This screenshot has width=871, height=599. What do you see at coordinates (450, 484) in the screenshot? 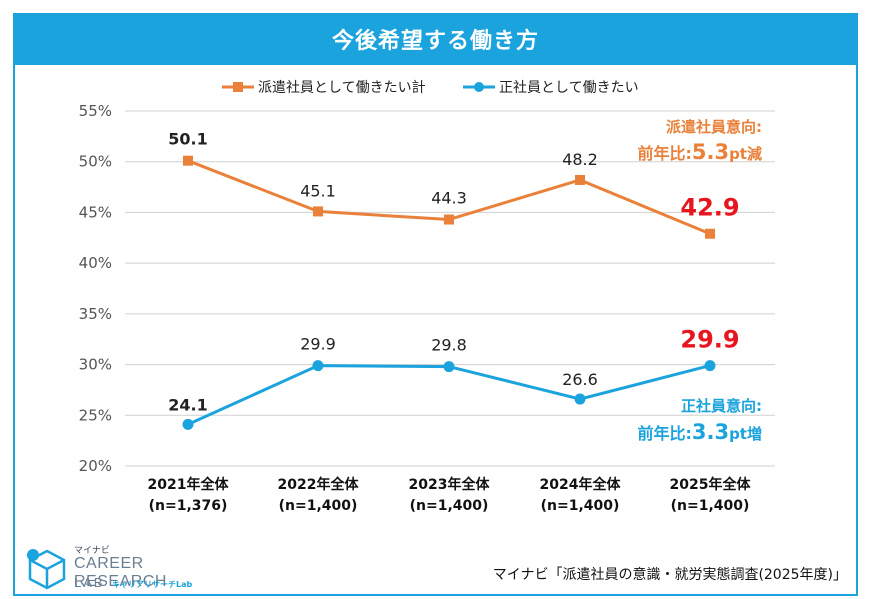
I see `x-tick-label: 2023年全体` at bounding box center [450, 484].